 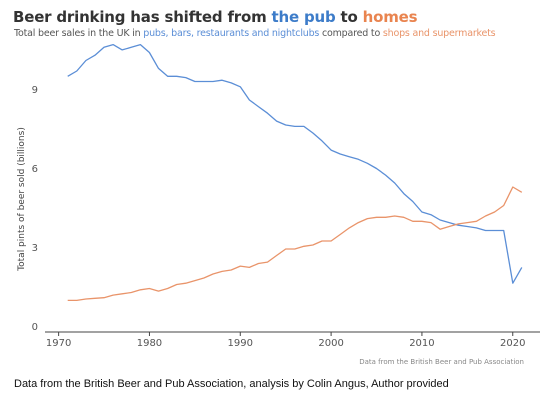 What do you see at coordinates (439, 33) in the screenshot?
I see `subtitle-highlight-home: shops and supermarkets` at bounding box center [439, 33].